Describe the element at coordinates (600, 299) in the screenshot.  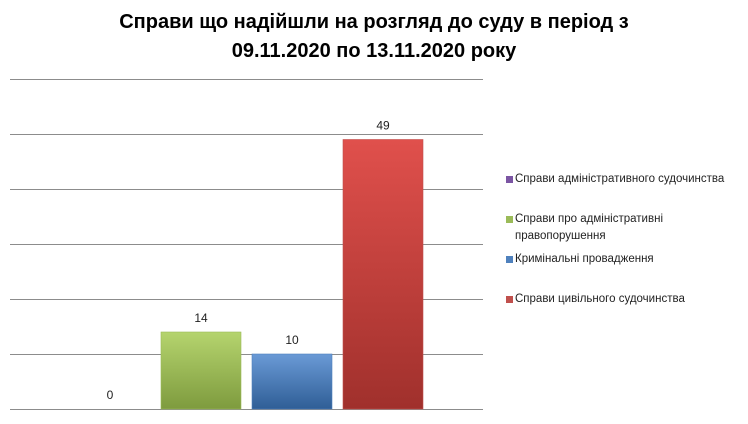
I see `legend-label: Справи цивільного судочинства` at that location.